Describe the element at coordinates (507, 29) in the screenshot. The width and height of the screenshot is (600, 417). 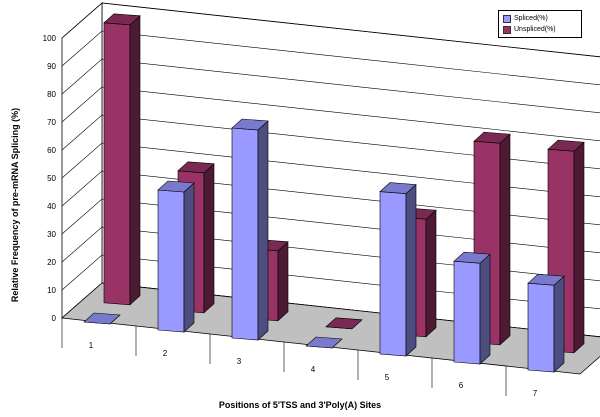
I see `legend-swatch-unspliced` at that location.